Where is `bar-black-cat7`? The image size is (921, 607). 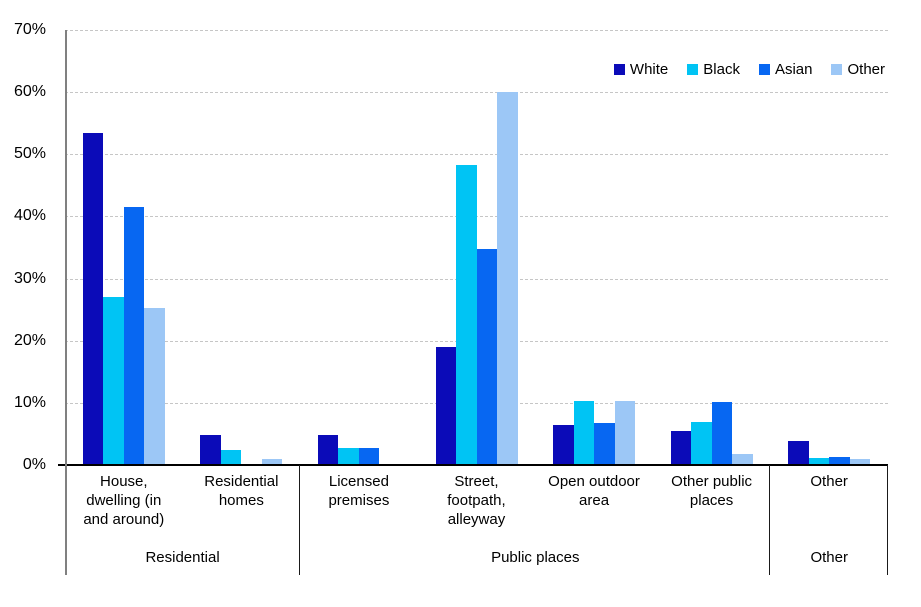
bar-black-cat7 is located at coordinates (819, 461).